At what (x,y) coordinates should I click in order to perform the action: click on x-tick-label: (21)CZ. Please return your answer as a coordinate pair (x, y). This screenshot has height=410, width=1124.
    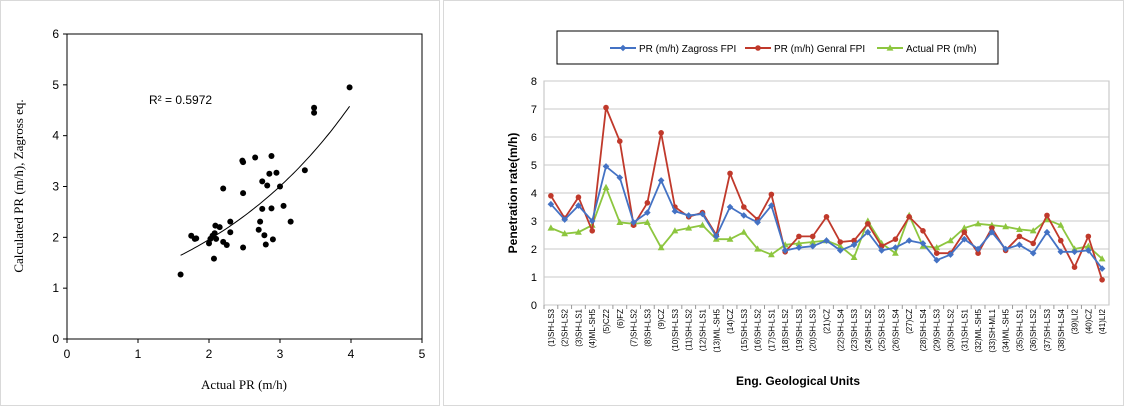
    Looking at the image, I should click on (827, 321).